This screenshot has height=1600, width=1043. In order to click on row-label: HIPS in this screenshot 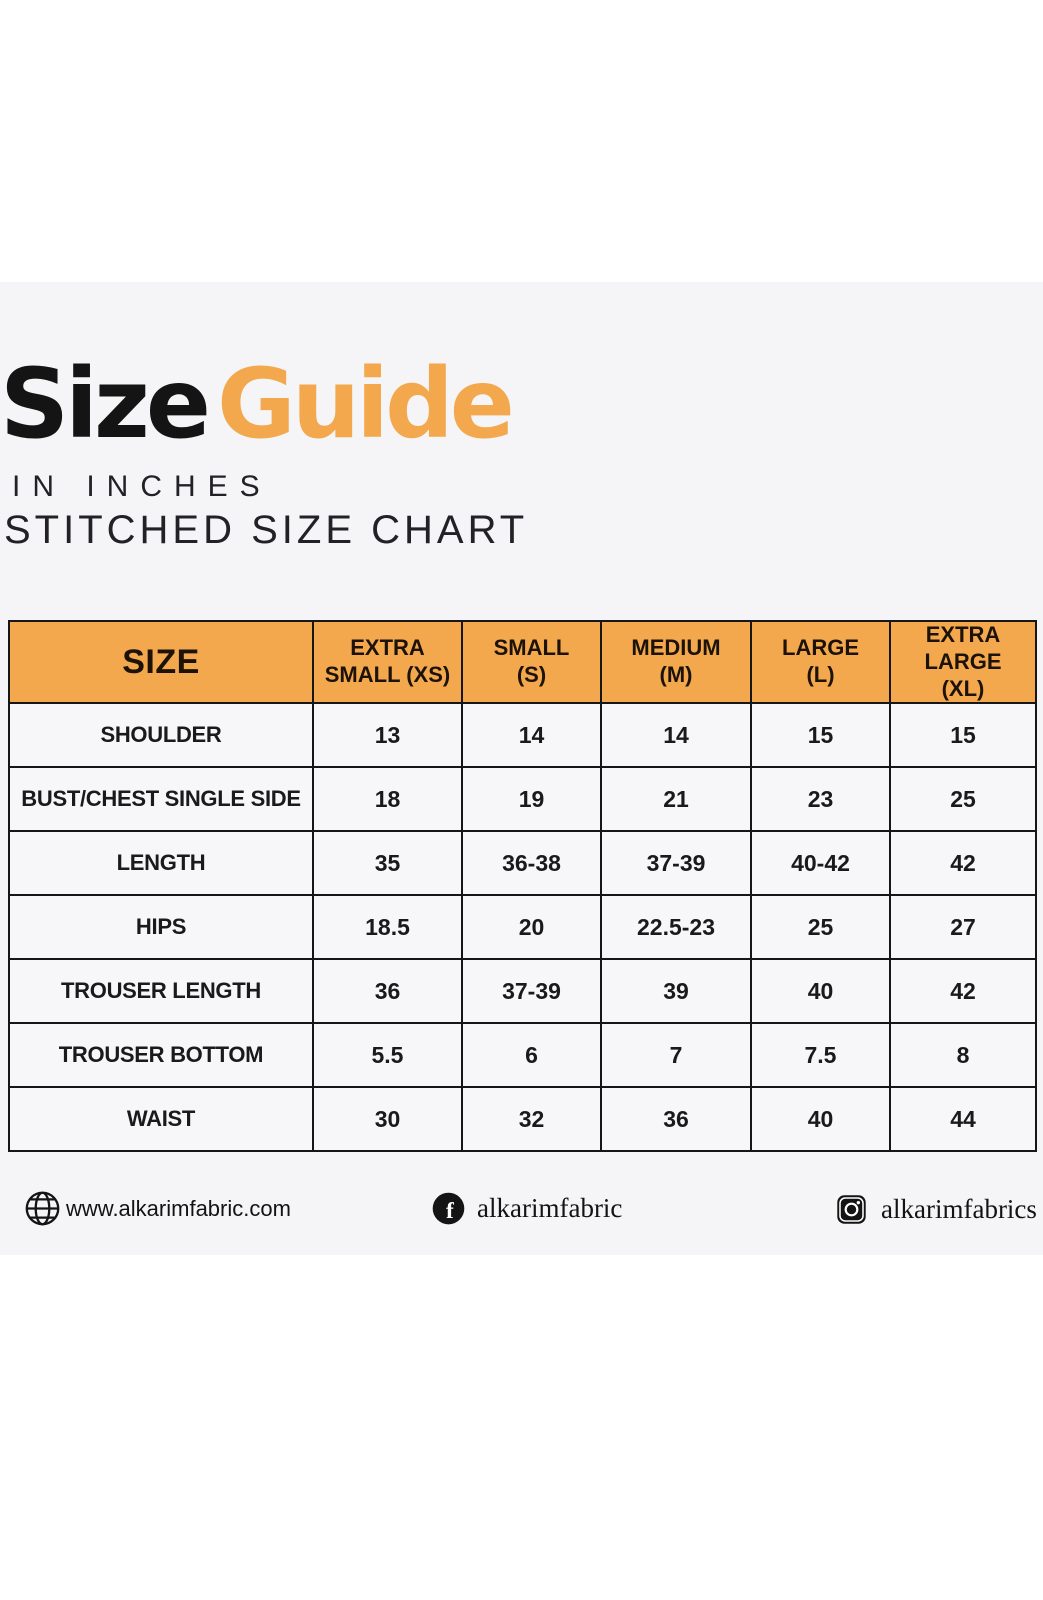, I will do `click(161, 927)`.